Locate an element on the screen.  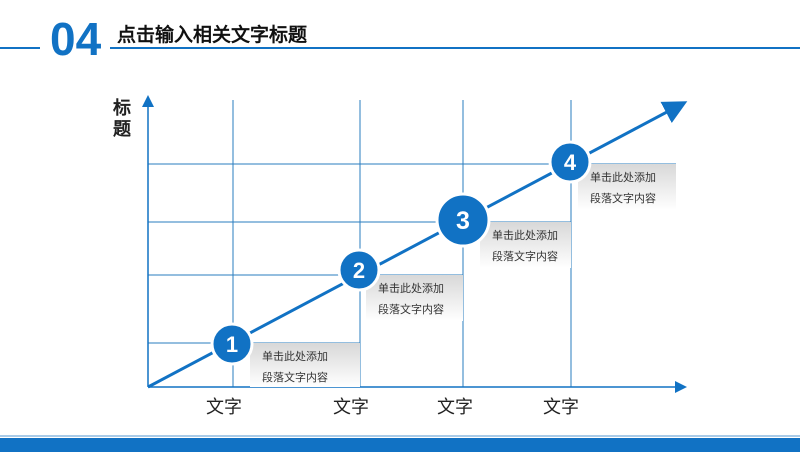
step-circle-1: 1 is located at coordinates (232, 344).